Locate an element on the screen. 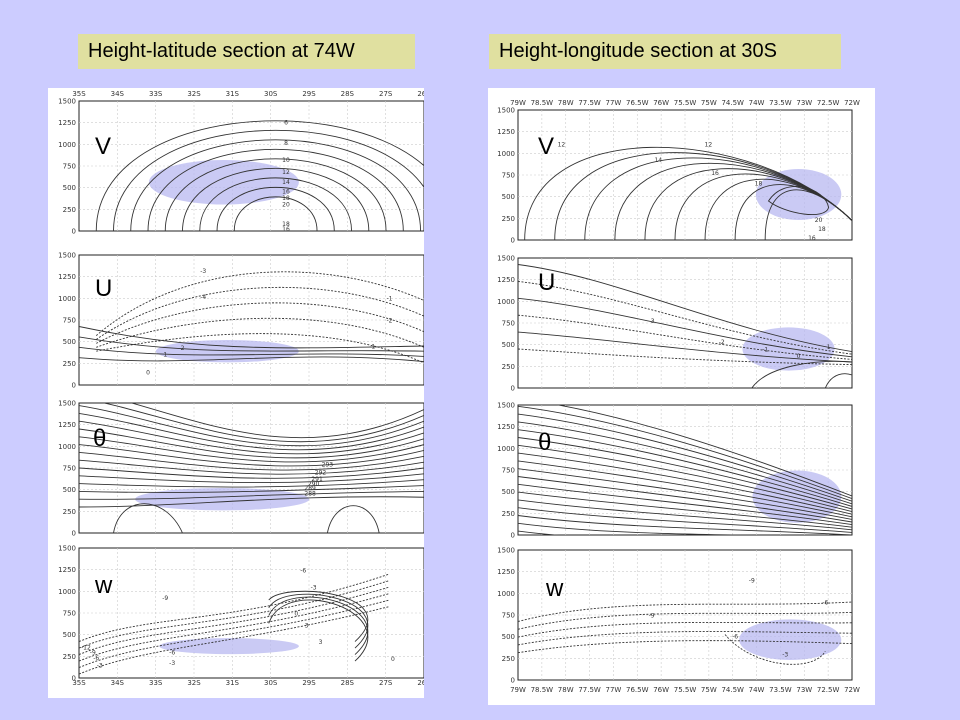 This screenshot has height=720, width=960. x-tick-label-top: 35S is located at coordinates (79, 94).